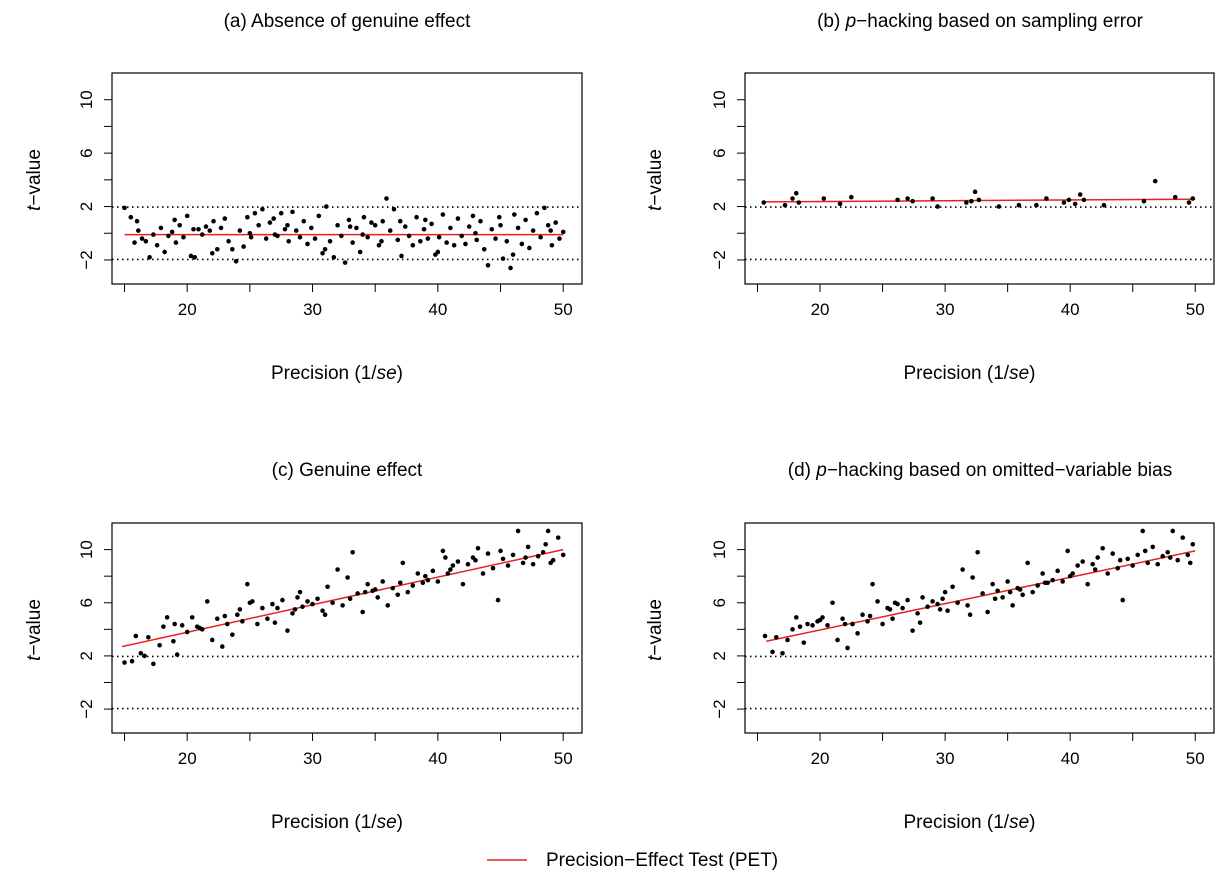 The height and width of the screenshot is (873, 1217). What do you see at coordinates (347, 178) in the screenshot?
I see `plot-frame` at bounding box center [347, 178].